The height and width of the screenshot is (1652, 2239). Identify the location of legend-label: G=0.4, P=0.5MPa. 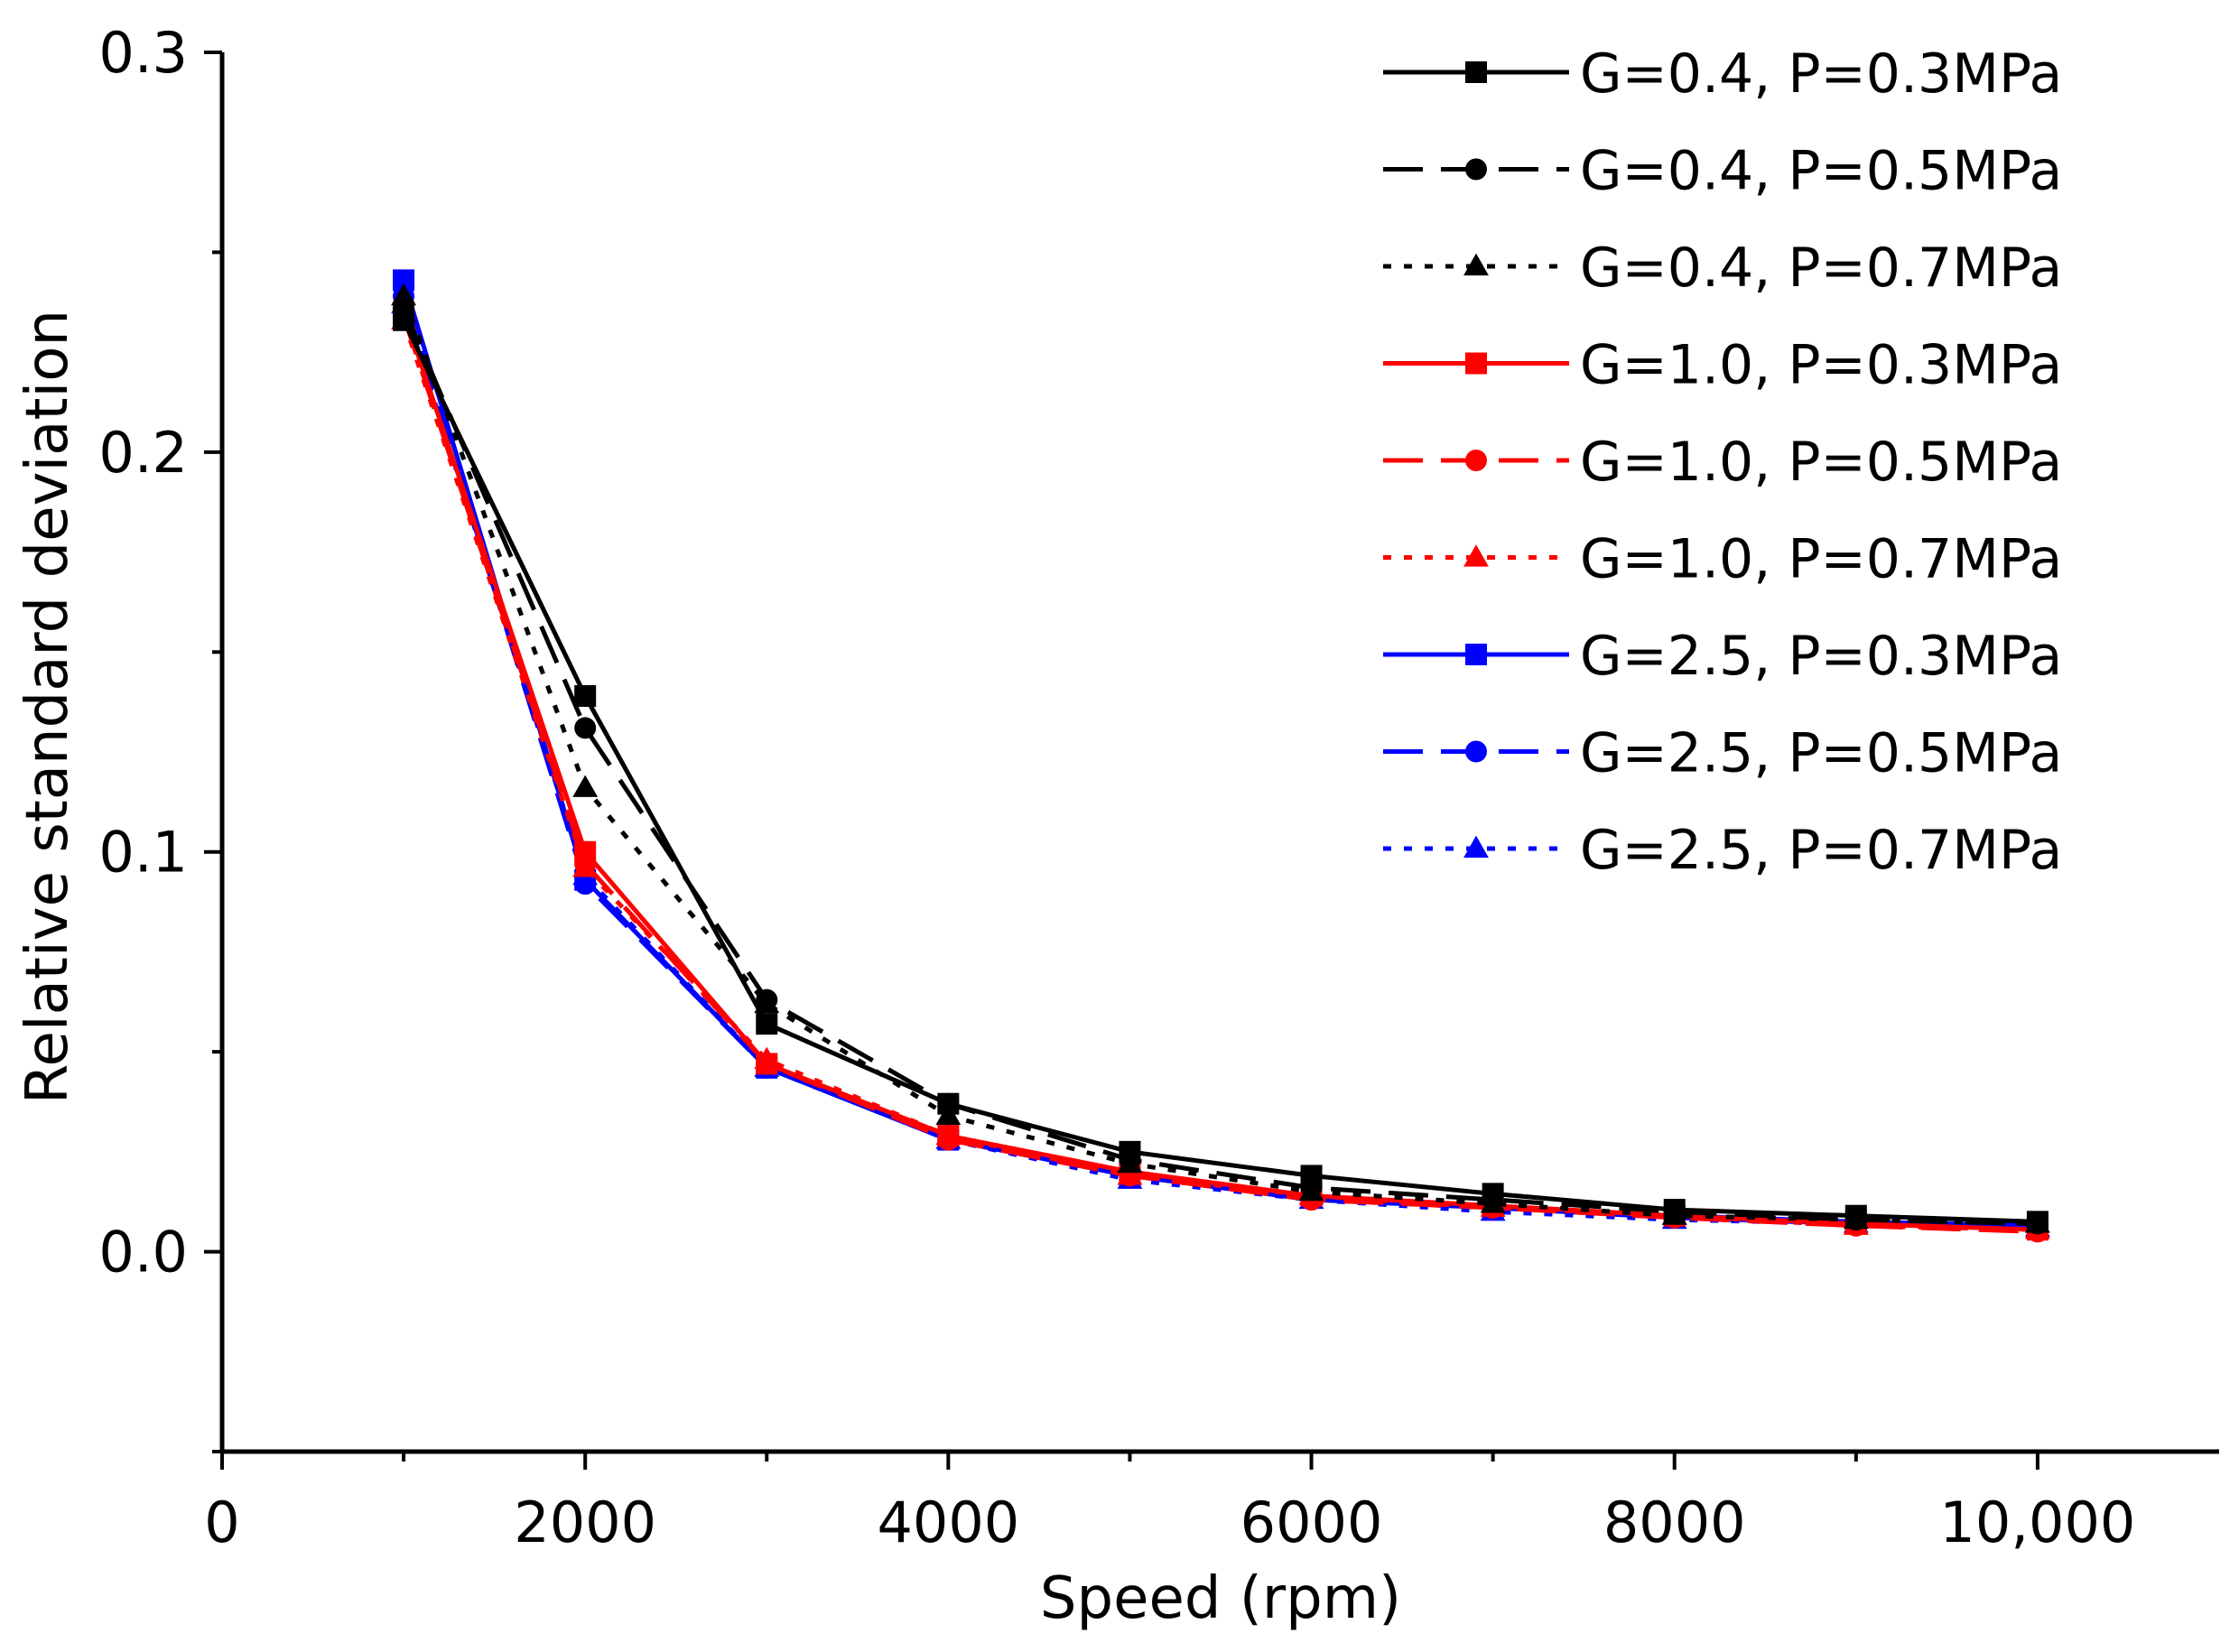
(1821, 171).